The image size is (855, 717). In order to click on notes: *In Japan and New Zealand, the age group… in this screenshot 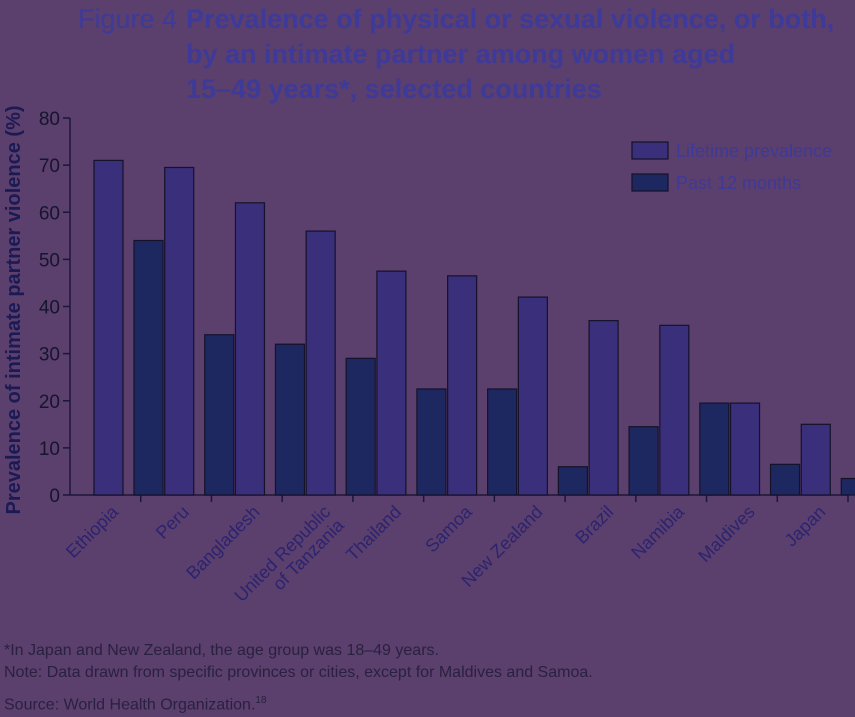, I will do `click(424, 678)`.